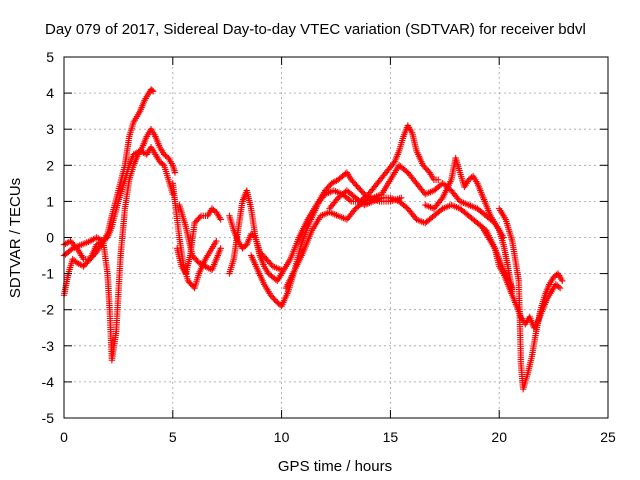 This screenshot has width=640, height=480. What do you see at coordinates (50, 165) in the screenshot?
I see `y-tick-label: 2` at bounding box center [50, 165].